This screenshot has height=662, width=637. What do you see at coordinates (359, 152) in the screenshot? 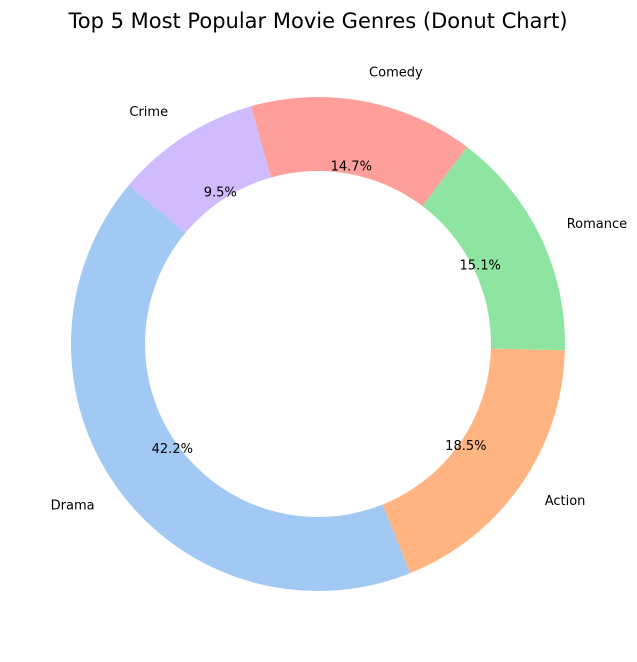
I see `slice-comedy` at bounding box center [359, 152].